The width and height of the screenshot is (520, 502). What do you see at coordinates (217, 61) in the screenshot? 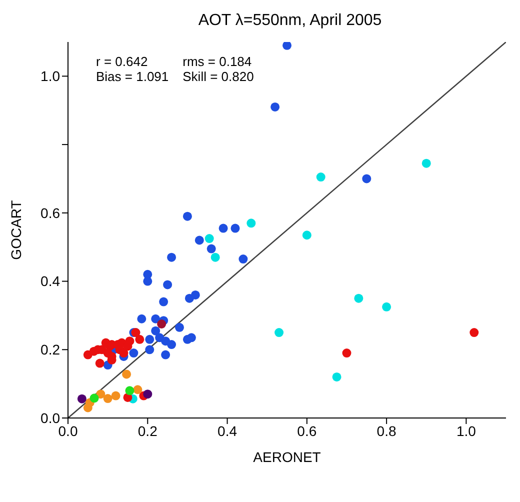
I see `annotation: rms = 0.184` at bounding box center [217, 61].